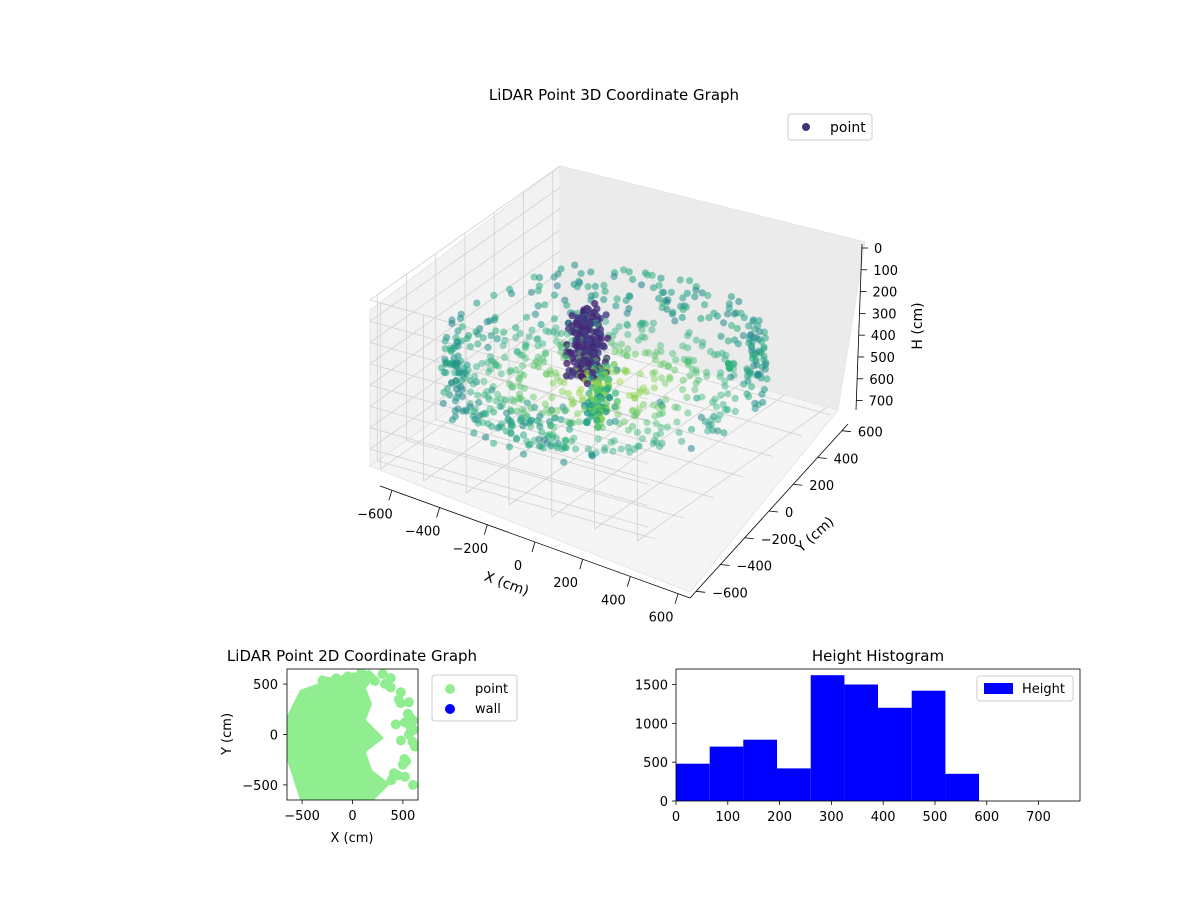  What do you see at coordinates (485, 529) in the screenshot?
I see `plot3d-x-tick` at bounding box center [485, 529].